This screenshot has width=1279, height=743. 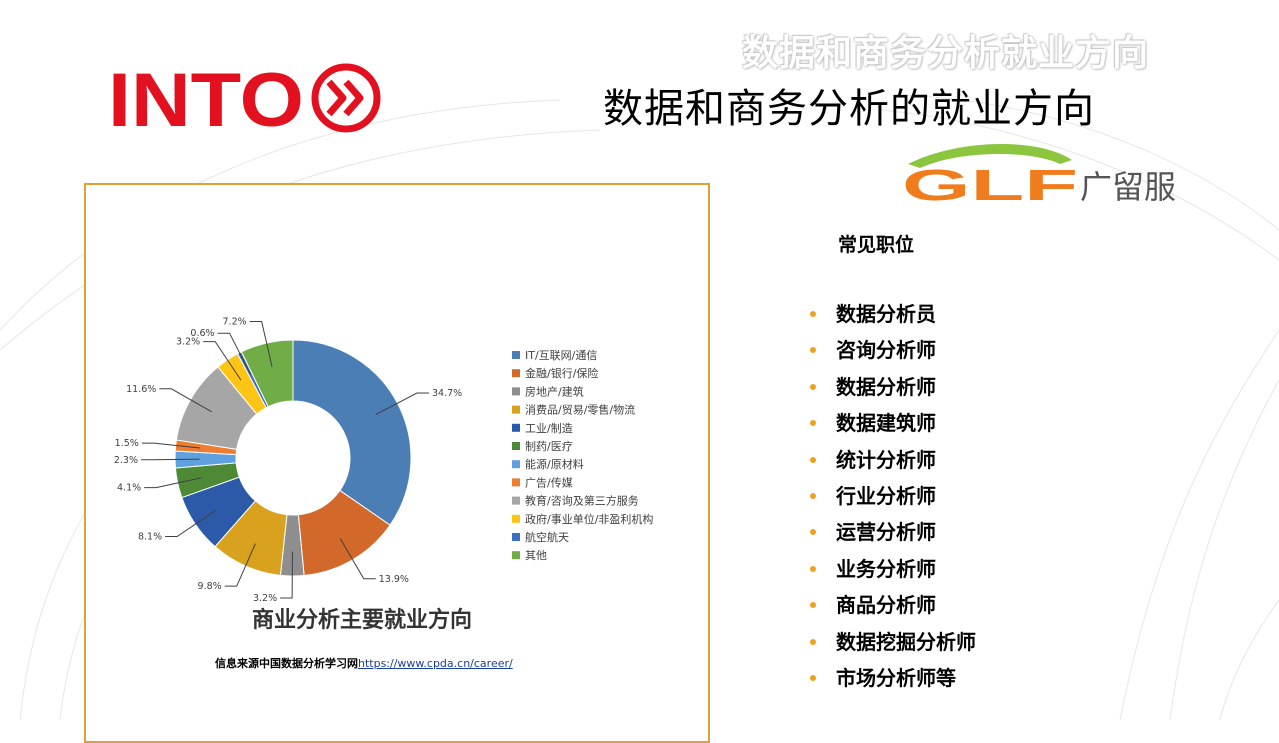 What do you see at coordinates (361, 620) in the screenshot?
I see `chart-title: 商业分析主要就业方向` at bounding box center [361, 620].